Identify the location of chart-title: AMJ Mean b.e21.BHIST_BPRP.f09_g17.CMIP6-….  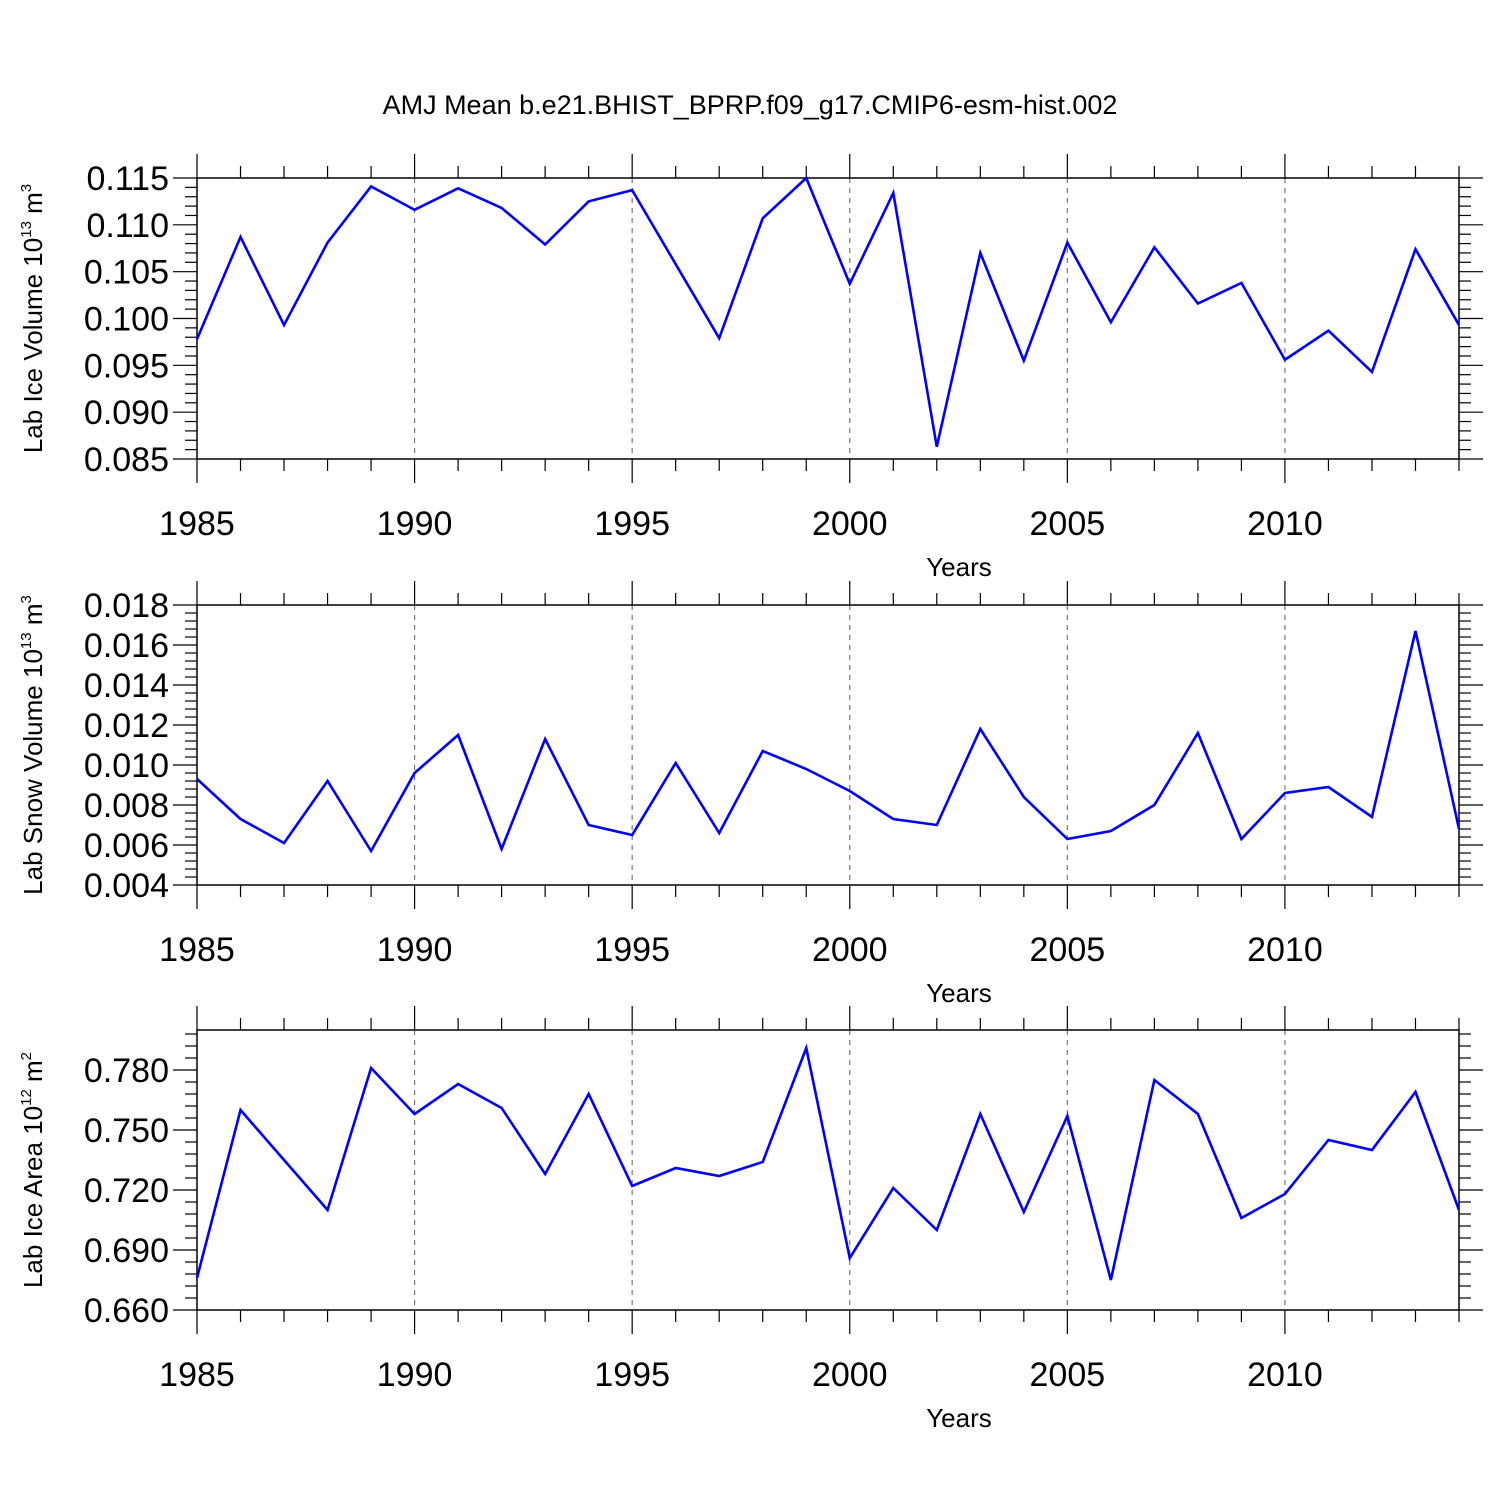
(750, 105).